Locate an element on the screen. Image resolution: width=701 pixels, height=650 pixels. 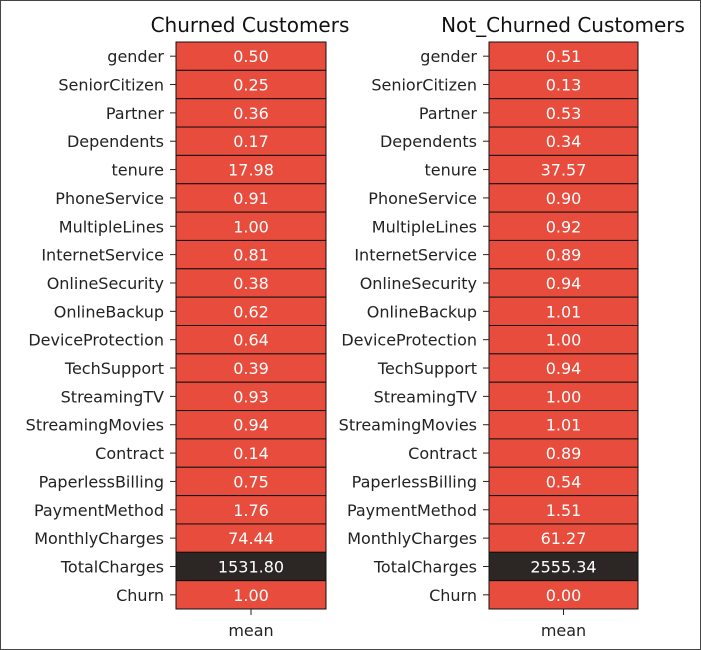
cell-value-label: 0.51 is located at coordinates (564, 56).